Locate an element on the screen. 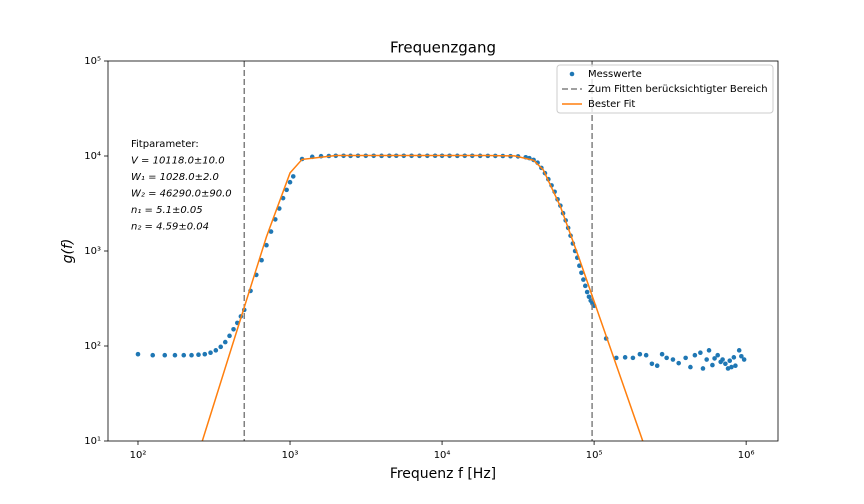  fit-parameter: Fitparameter: is located at coordinates (165, 144).